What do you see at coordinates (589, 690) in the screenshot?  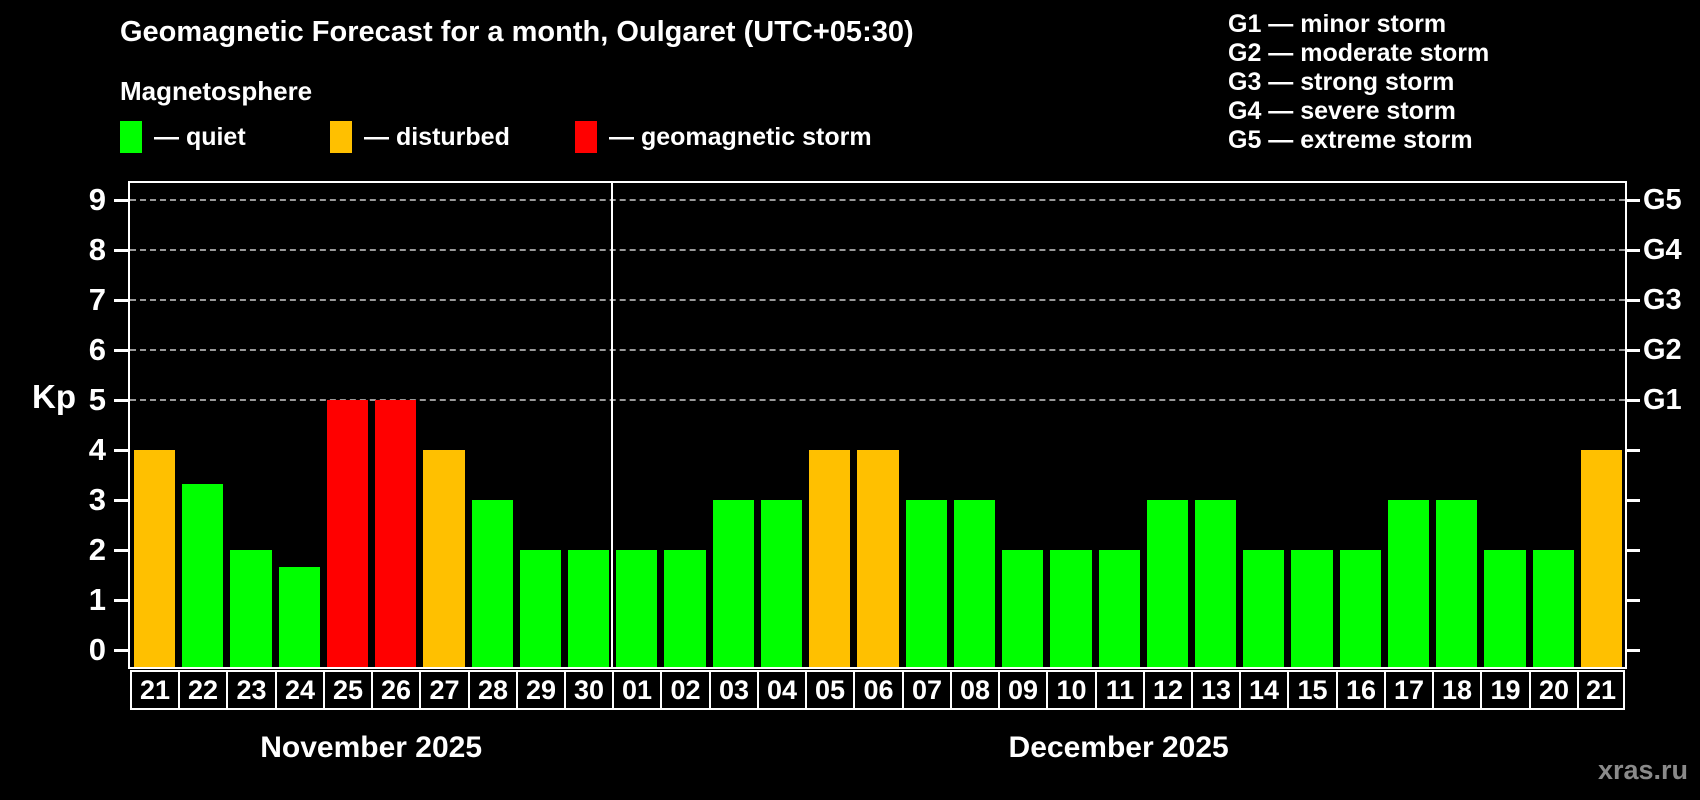 I see `day-tick-cell: 30` at bounding box center [589, 690].